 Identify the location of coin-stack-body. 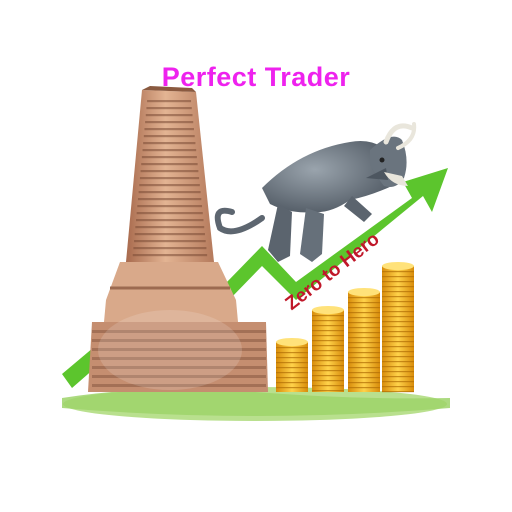
(398, 329).